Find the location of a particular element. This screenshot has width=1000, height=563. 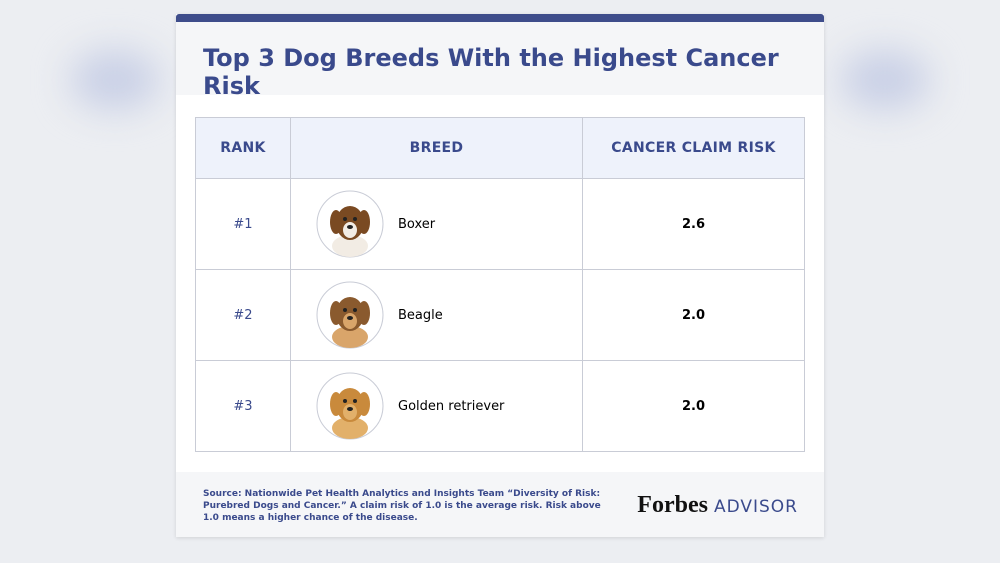

breed-name: Beagle is located at coordinates (420, 315).